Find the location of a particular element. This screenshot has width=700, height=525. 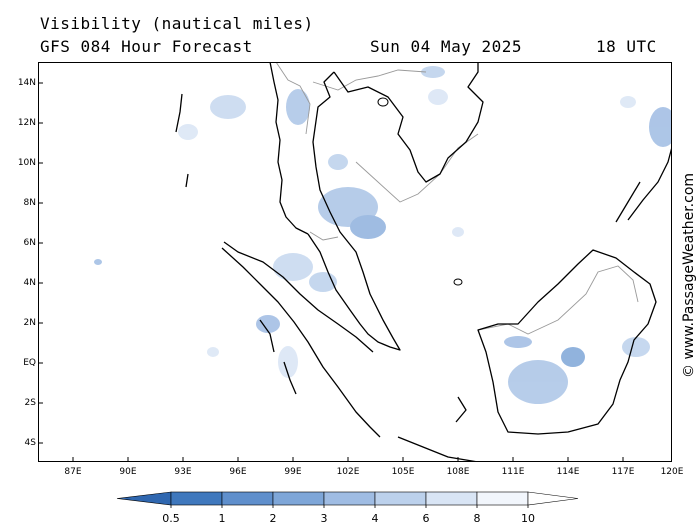

lon-label-111e: 111E is located at coordinates (513, 472).